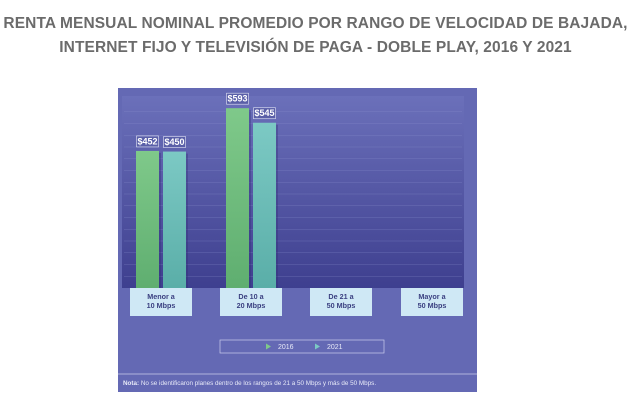  I want to click on category-label-0-1: 10 Mbps, so click(161, 305).